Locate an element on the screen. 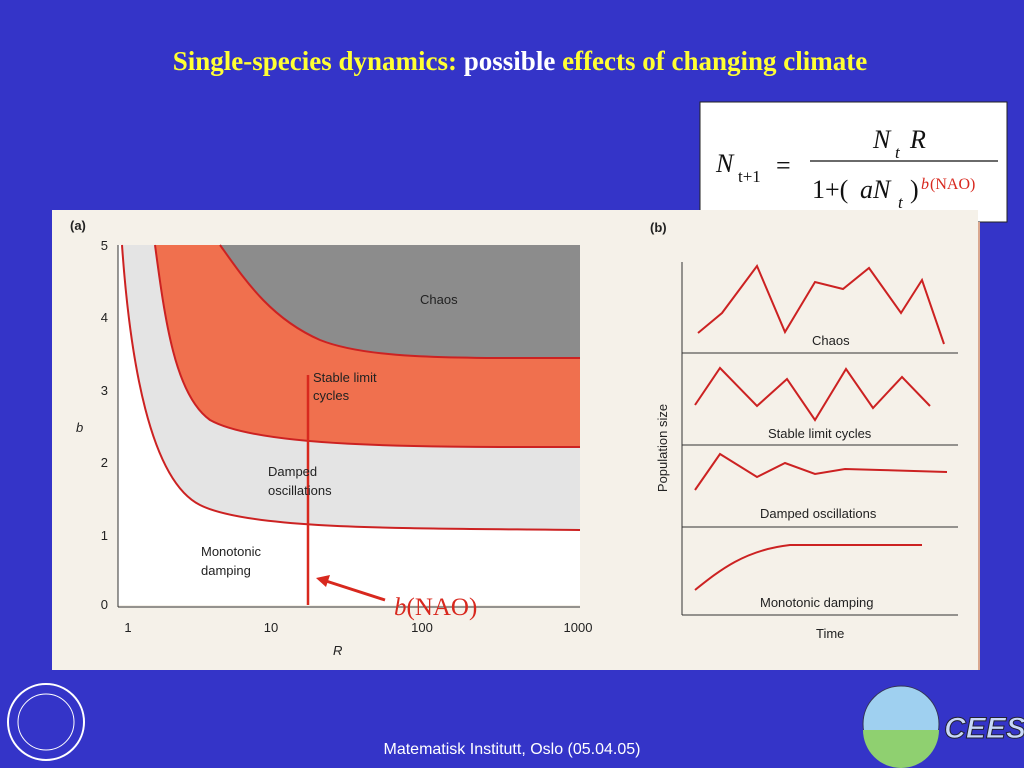 The height and width of the screenshot is (768, 1024). title-part: effects of changing climate is located at coordinates (714, 61).